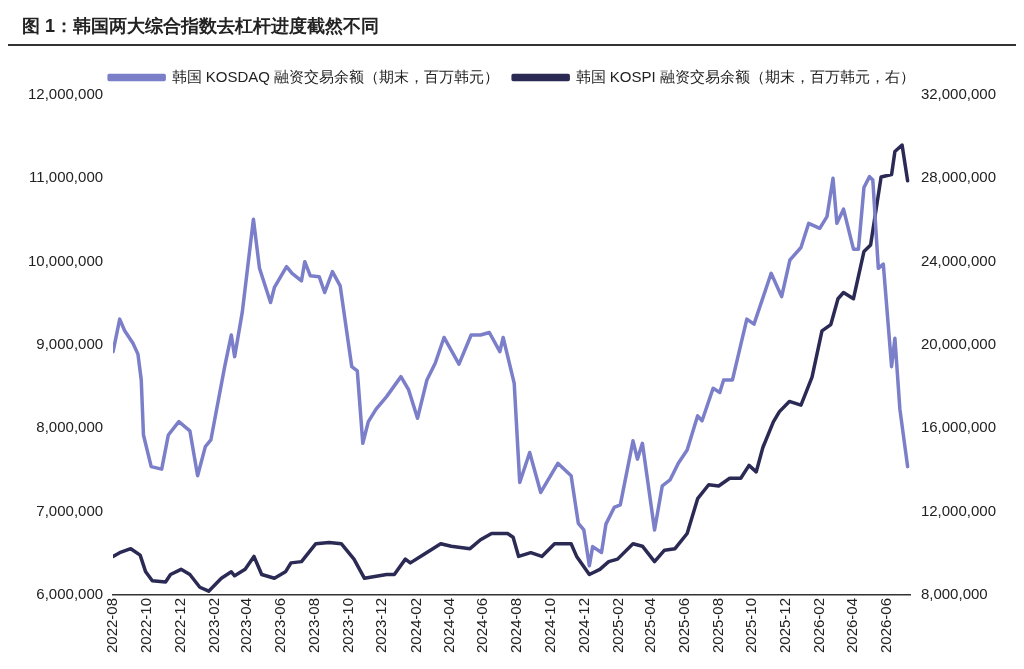  I want to click on legend-label: 韩国 KOSDAQ 融资交易余额（期末，百万韩元）, so click(335, 76).